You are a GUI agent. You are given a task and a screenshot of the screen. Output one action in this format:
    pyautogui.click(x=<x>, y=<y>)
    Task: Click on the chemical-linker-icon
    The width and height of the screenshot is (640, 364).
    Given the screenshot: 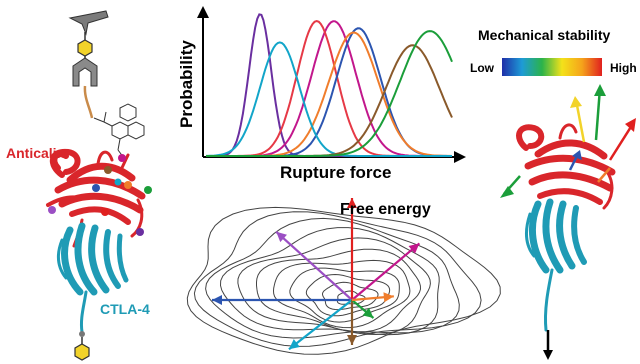 What is the action you would take?
    pyautogui.click(x=119, y=131)
    